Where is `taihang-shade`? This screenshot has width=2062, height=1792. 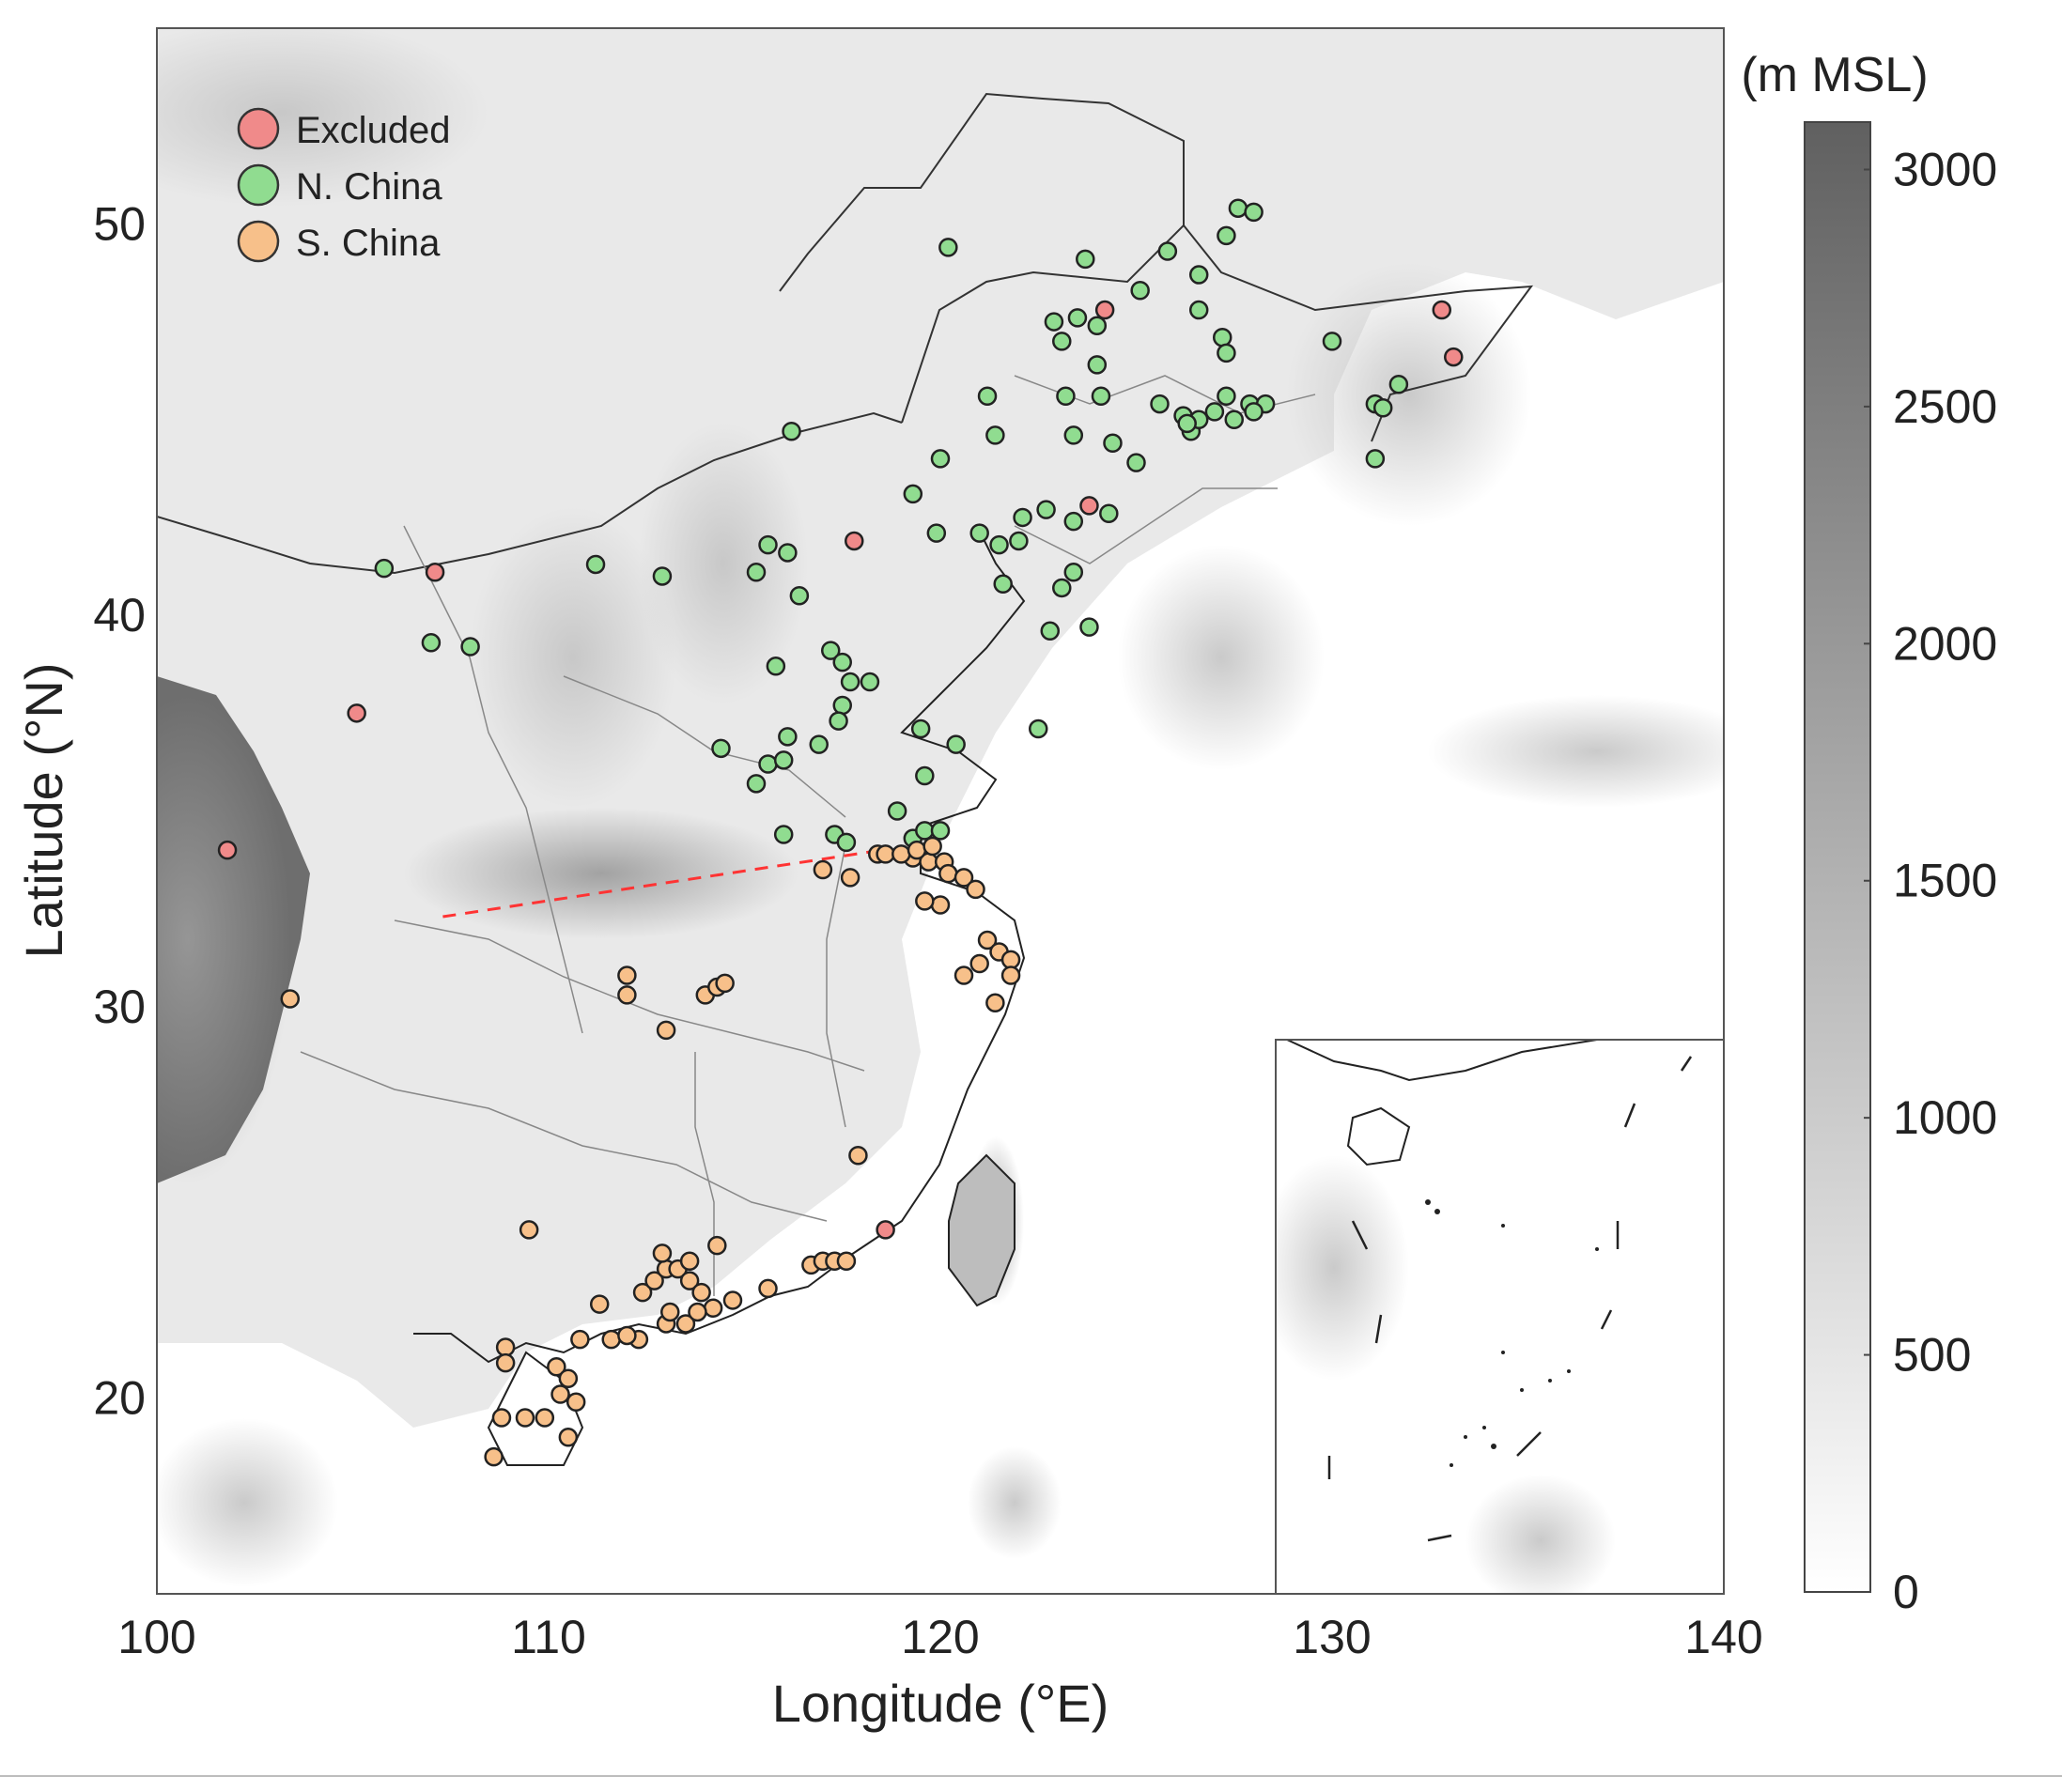
taihang-shade is located at coordinates (723, 563).